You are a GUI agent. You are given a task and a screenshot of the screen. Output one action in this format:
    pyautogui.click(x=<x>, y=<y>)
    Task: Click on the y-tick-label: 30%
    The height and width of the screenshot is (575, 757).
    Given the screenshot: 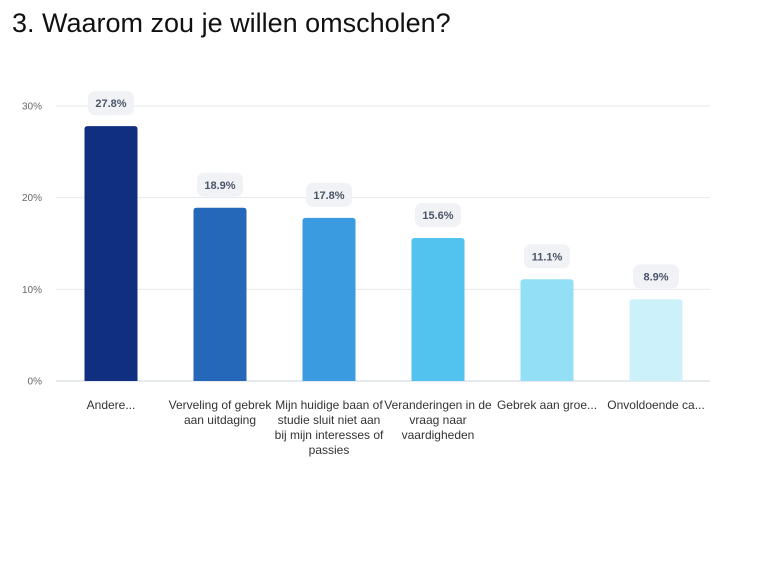 What is the action you would take?
    pyautogui.click(x=32, y=107)
    